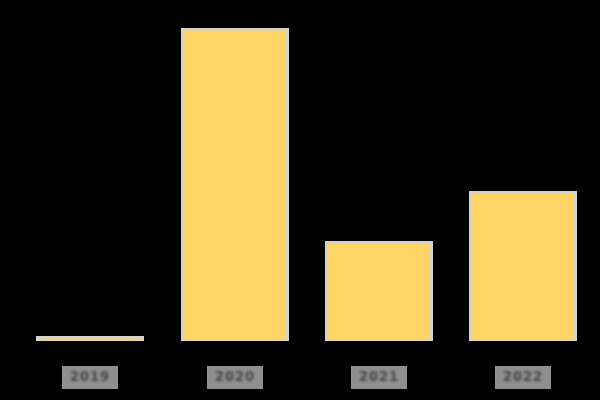 This screenshot has height=400, width=600. I want to click on x-tick-label-2022: 2022, so click(523, 377).